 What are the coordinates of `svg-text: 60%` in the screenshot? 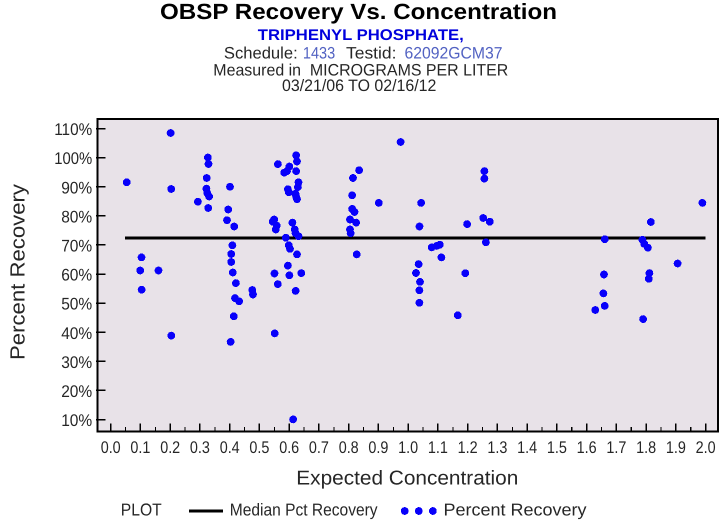 It's located at (76, 275).